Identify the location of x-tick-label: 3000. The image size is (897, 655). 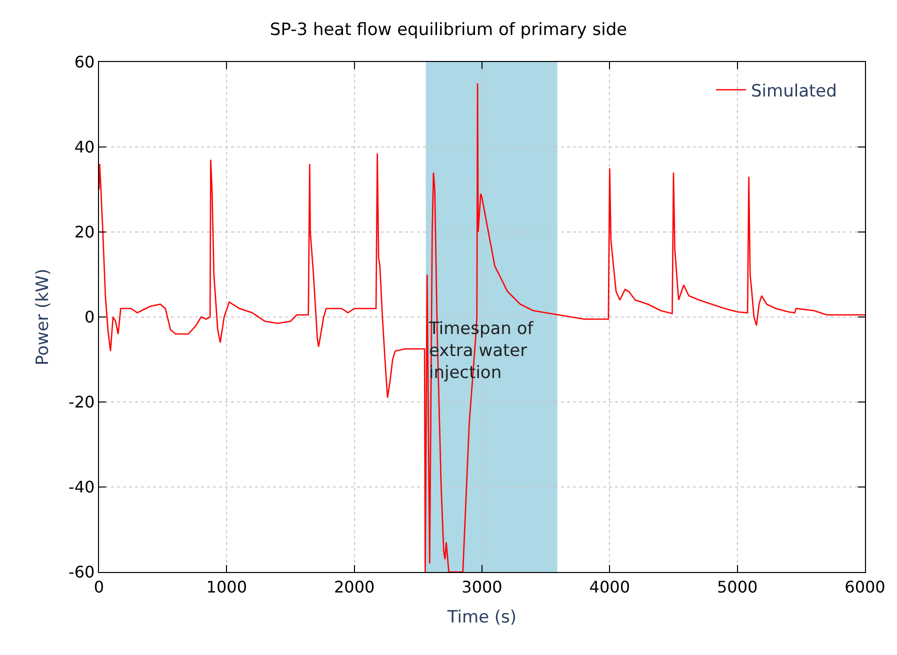
(482, 586).